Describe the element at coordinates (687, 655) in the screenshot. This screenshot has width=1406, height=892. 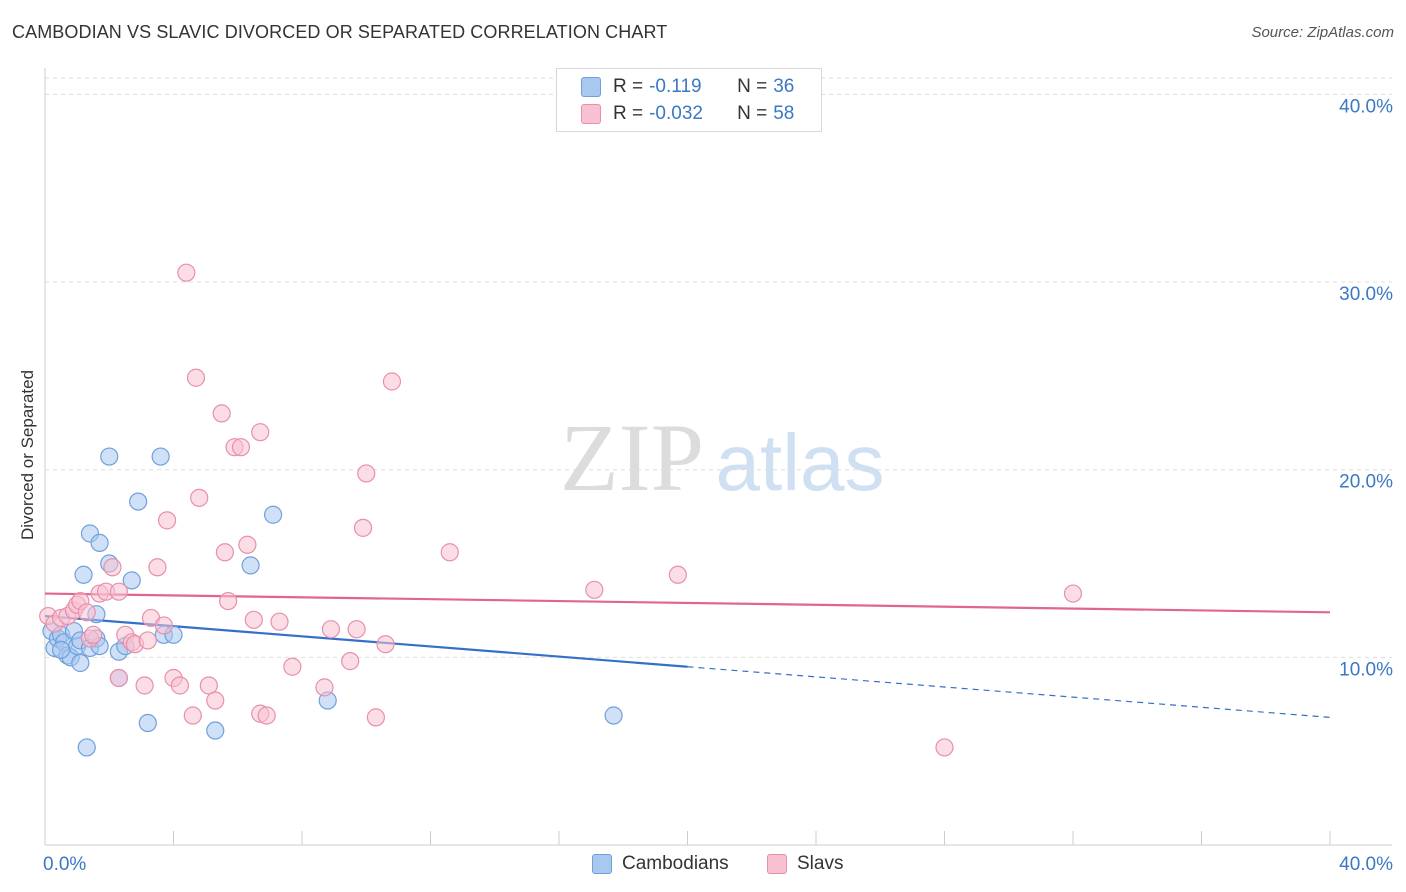
I see `trend-lines` at that location.